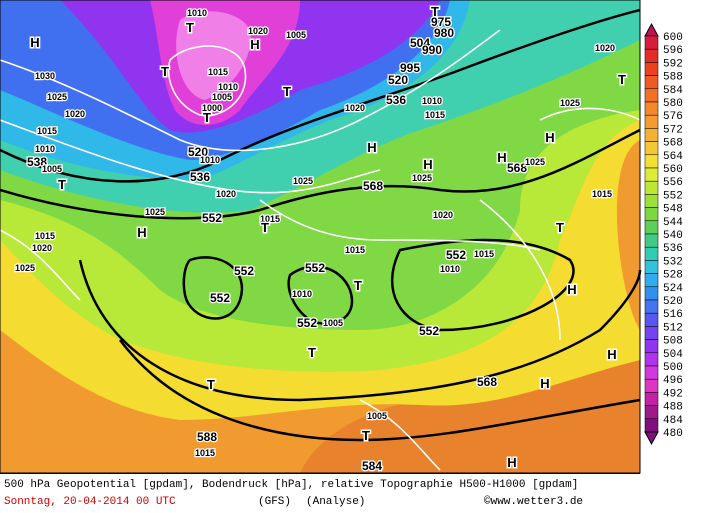  I want to click on map-label: 995, so click(410, 68).